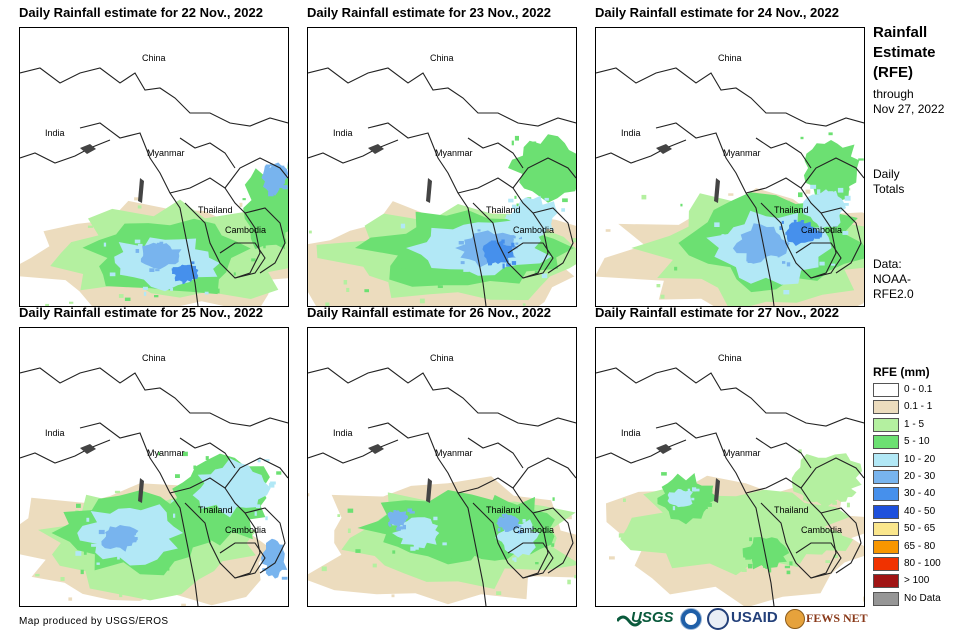 The height and width of the screenshot is (639, 967). Describe the element at coordinates (245, 530) in the screenshot. I see `map-label-cambodia: Cambodia` at that location.